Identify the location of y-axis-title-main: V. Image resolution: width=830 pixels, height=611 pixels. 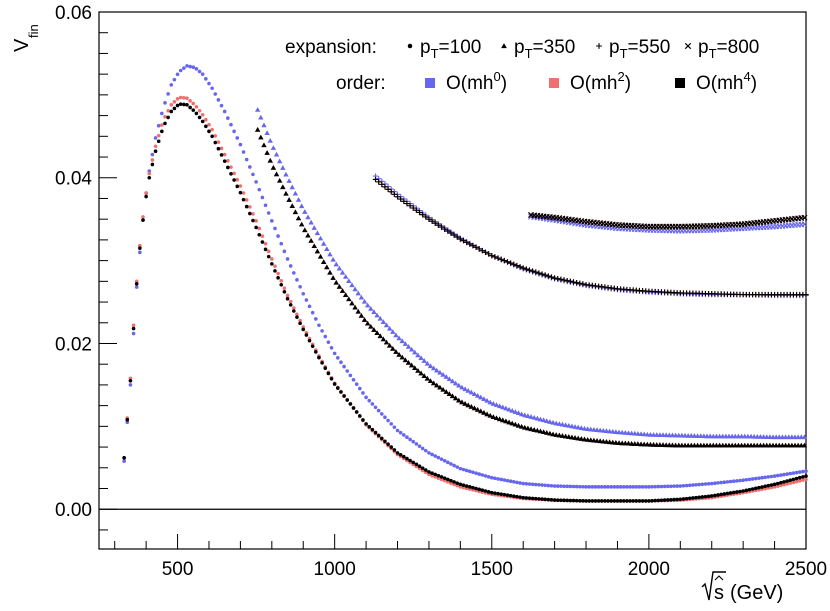
(22, 45).